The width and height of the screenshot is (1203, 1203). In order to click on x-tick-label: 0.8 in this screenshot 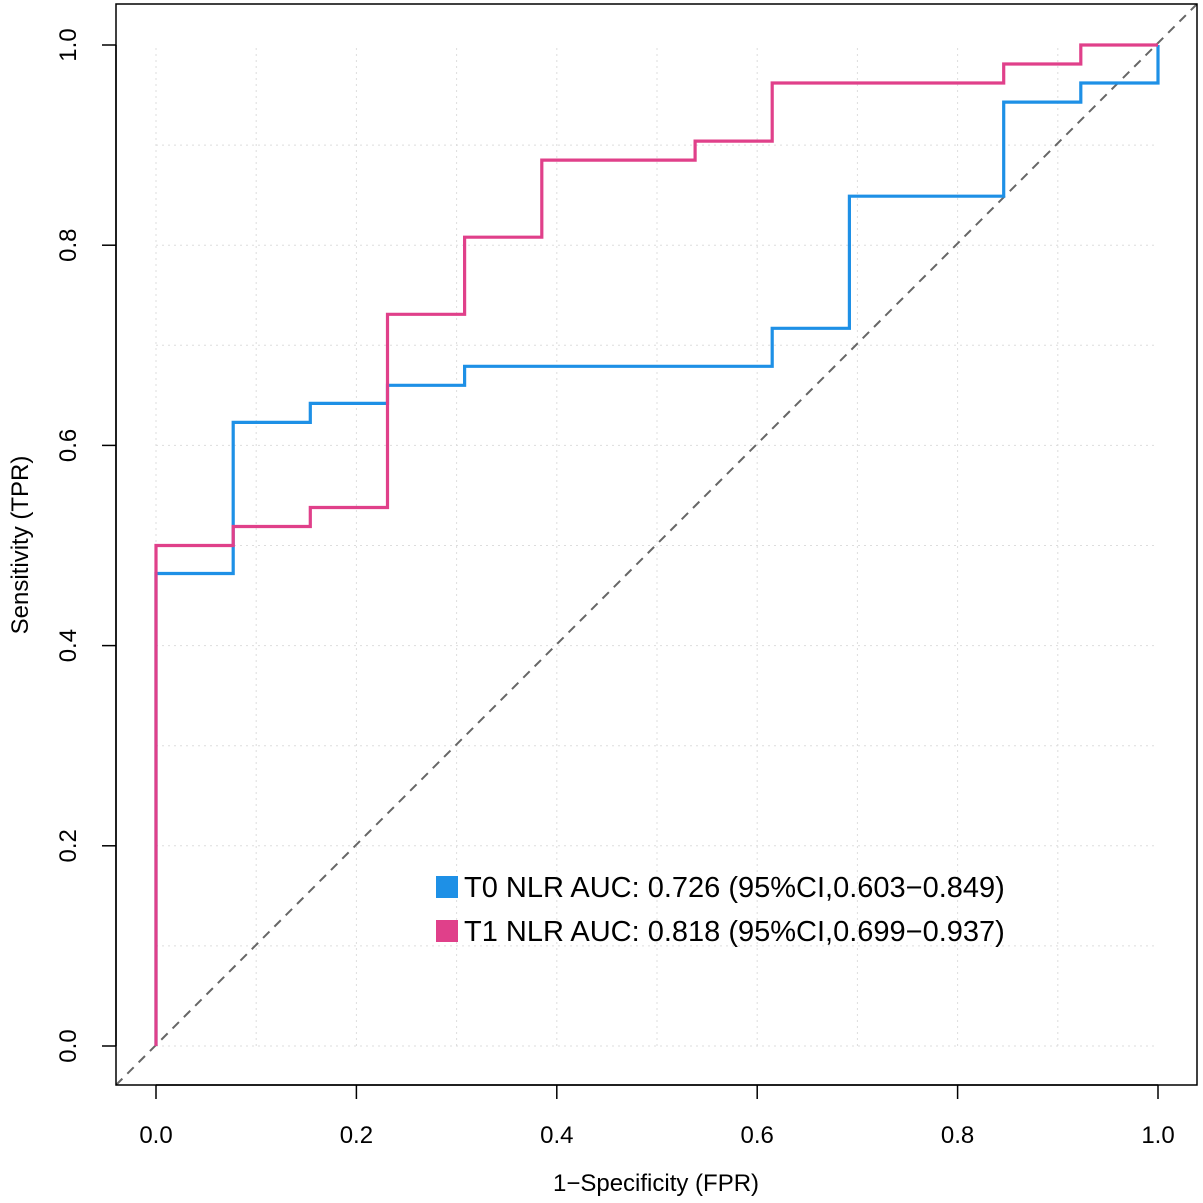, I will do `click(957, 1135)`.